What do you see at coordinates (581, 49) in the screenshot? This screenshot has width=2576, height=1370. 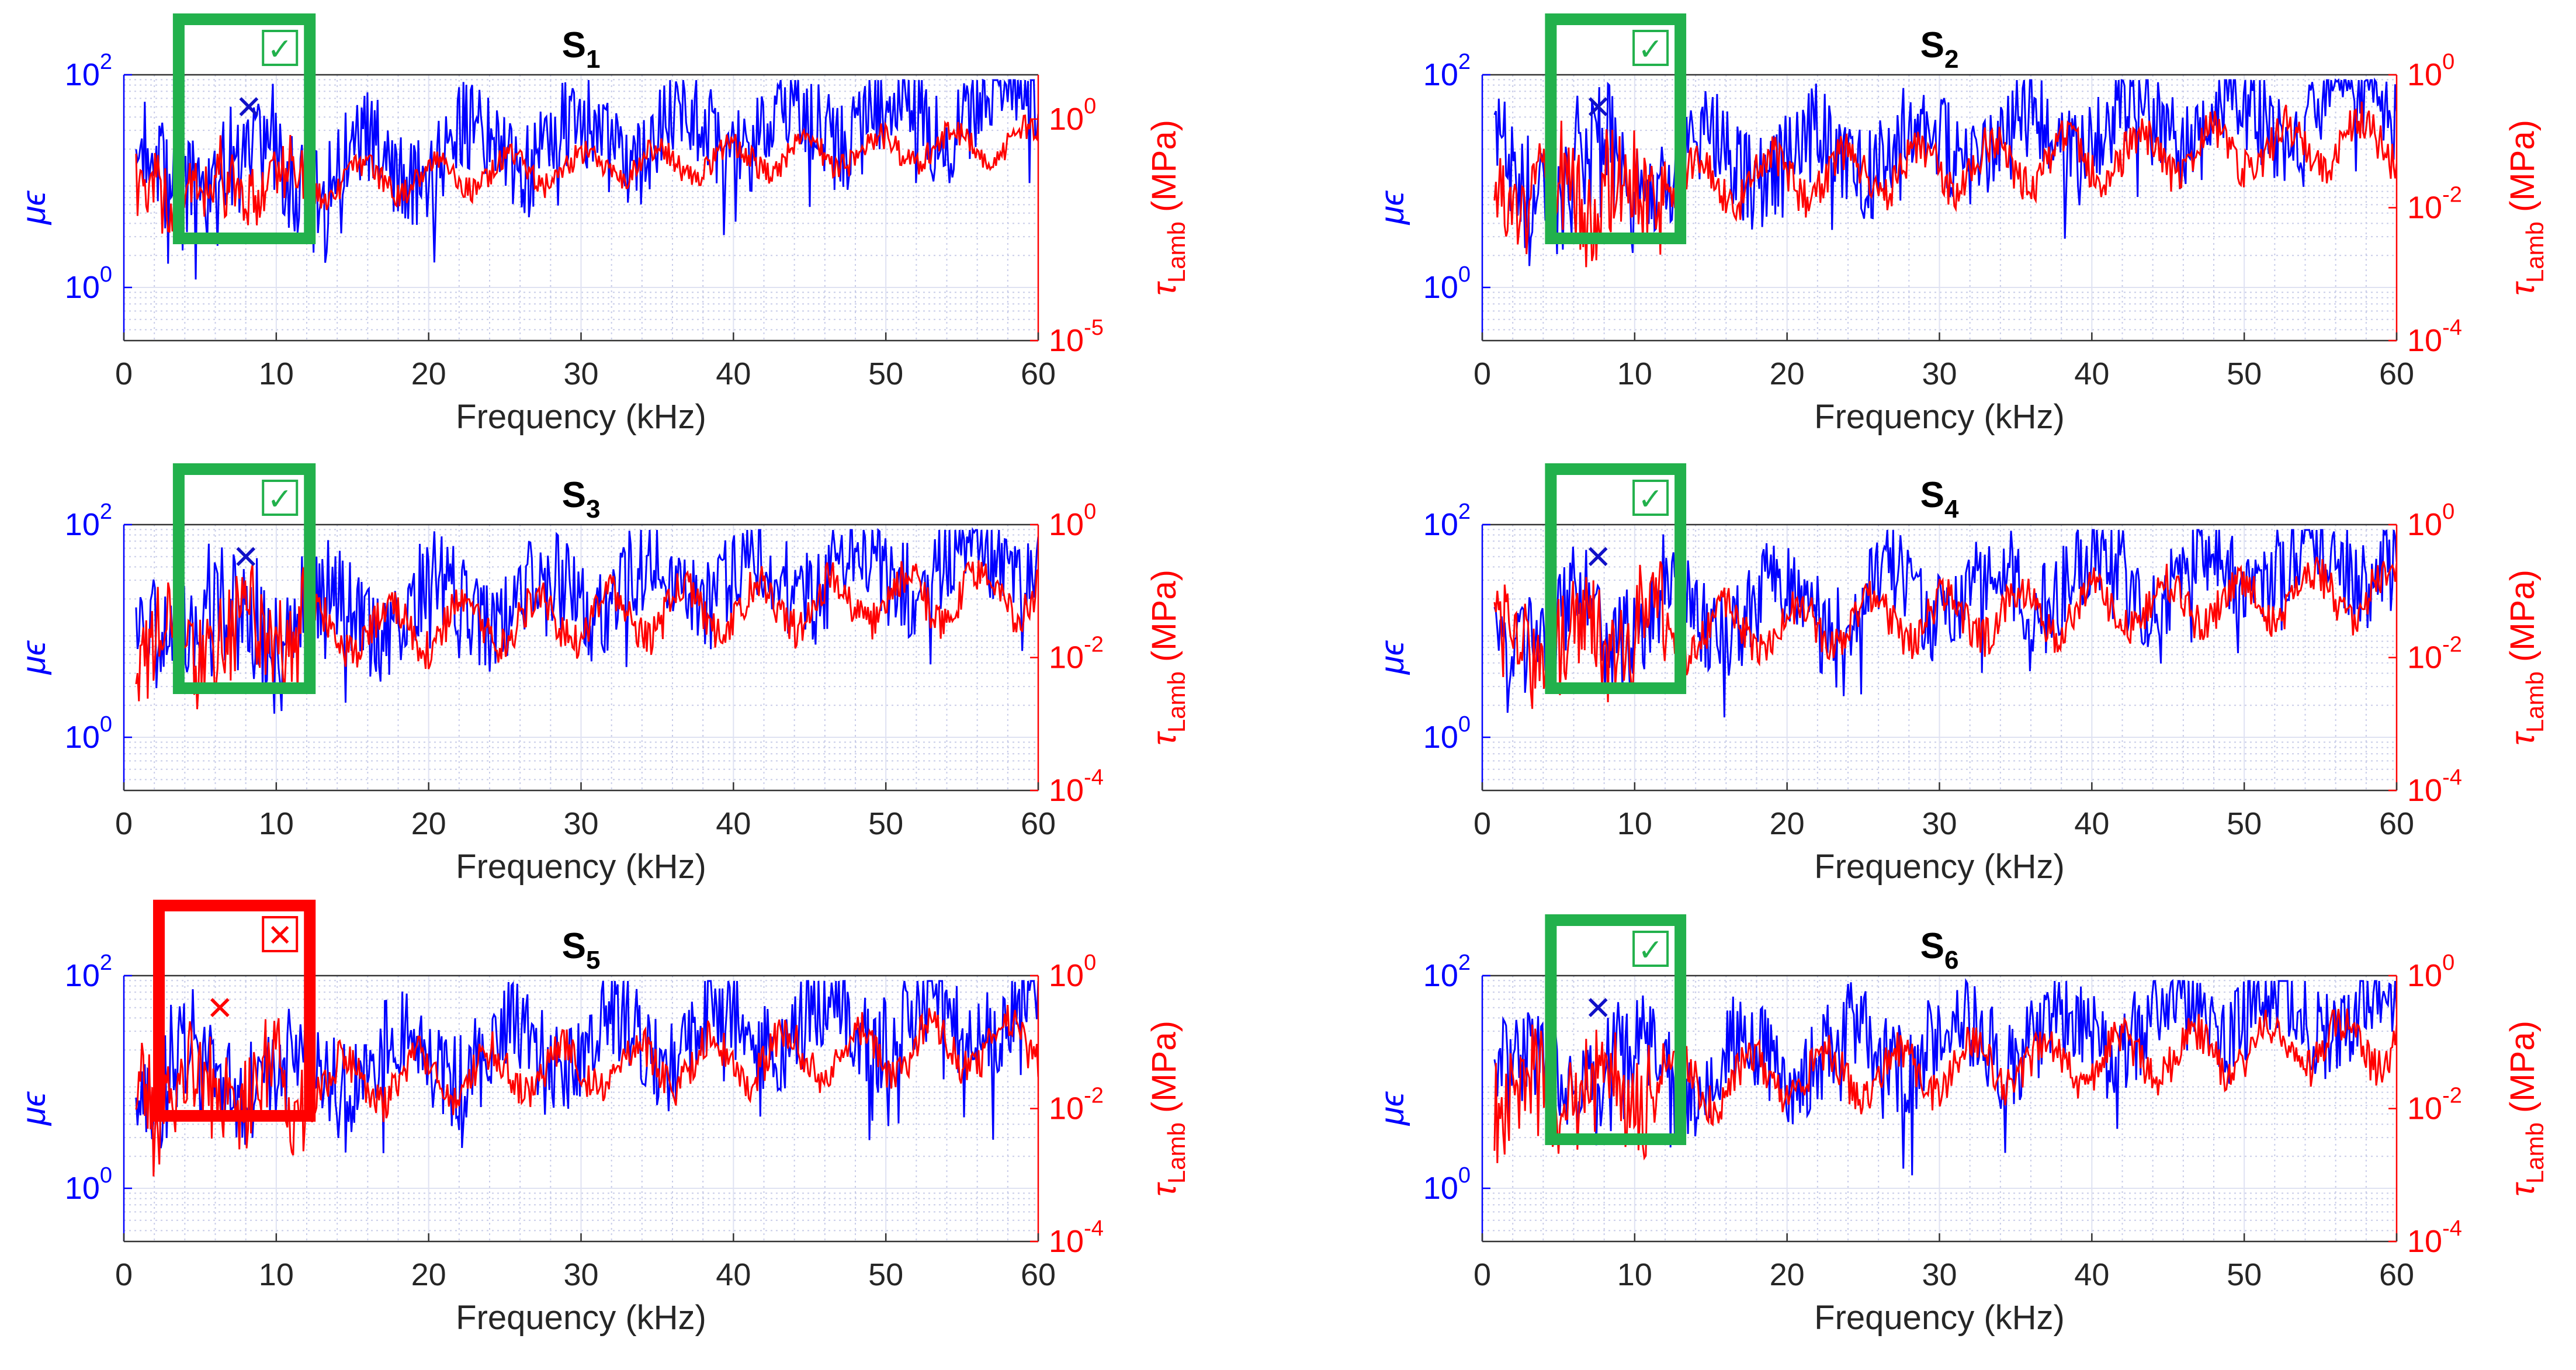 I see `chart-title: S1` at bounding box center [581, 49].